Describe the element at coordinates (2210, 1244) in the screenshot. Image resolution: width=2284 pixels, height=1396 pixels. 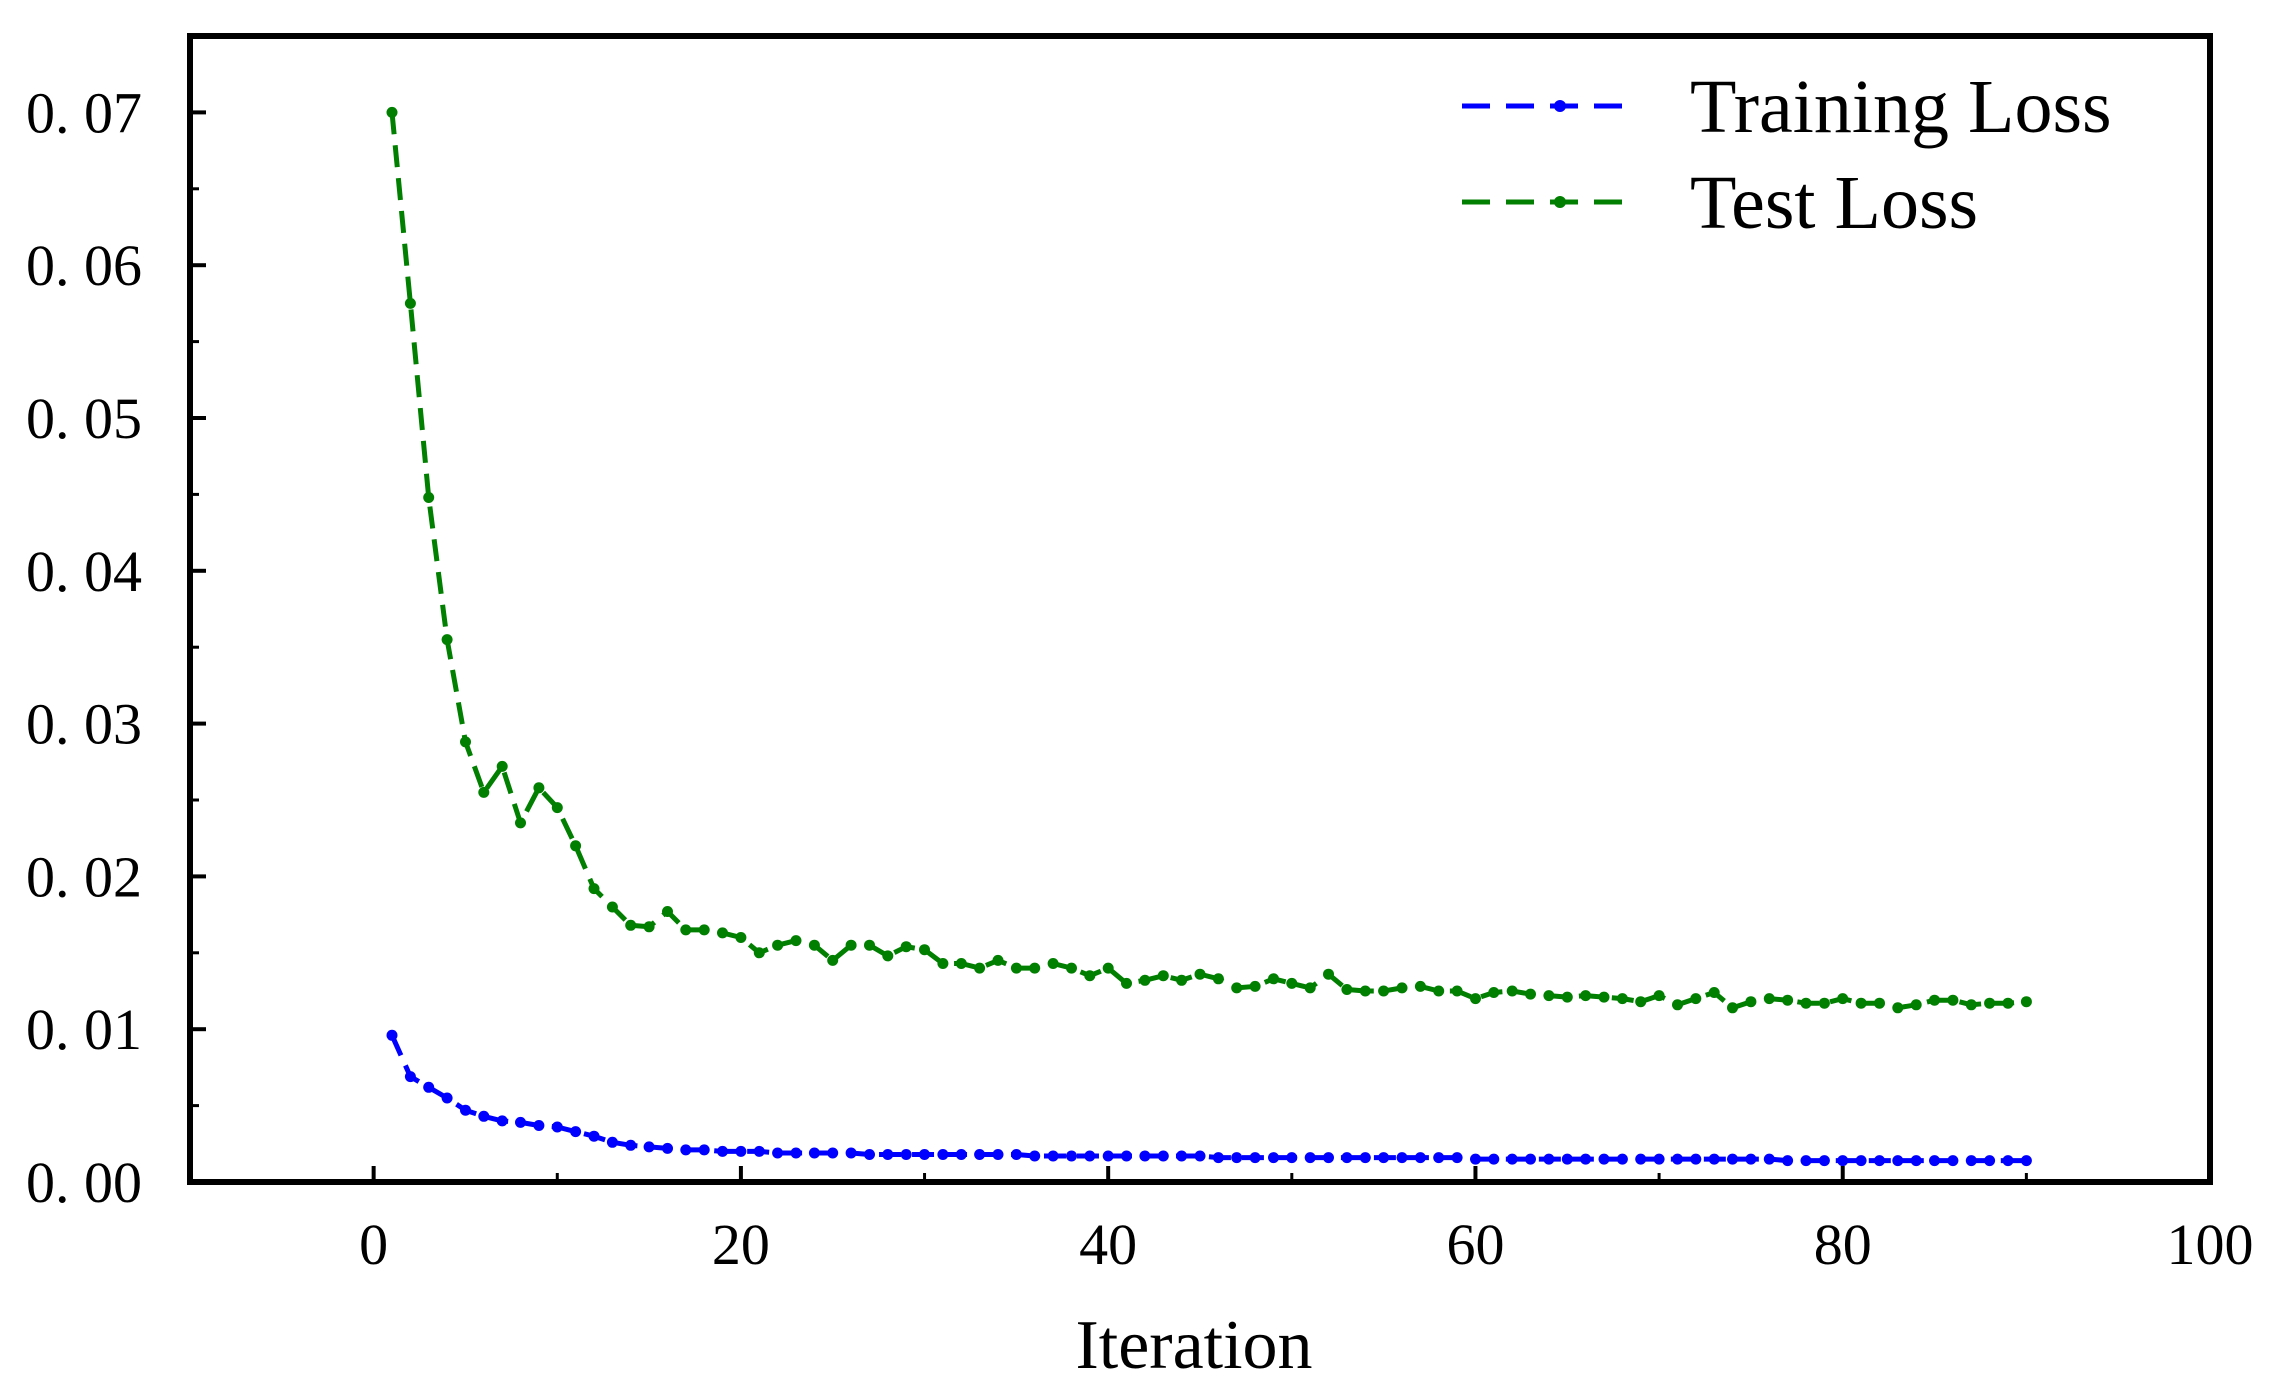
I see `x-tick-label: 100` at that location.